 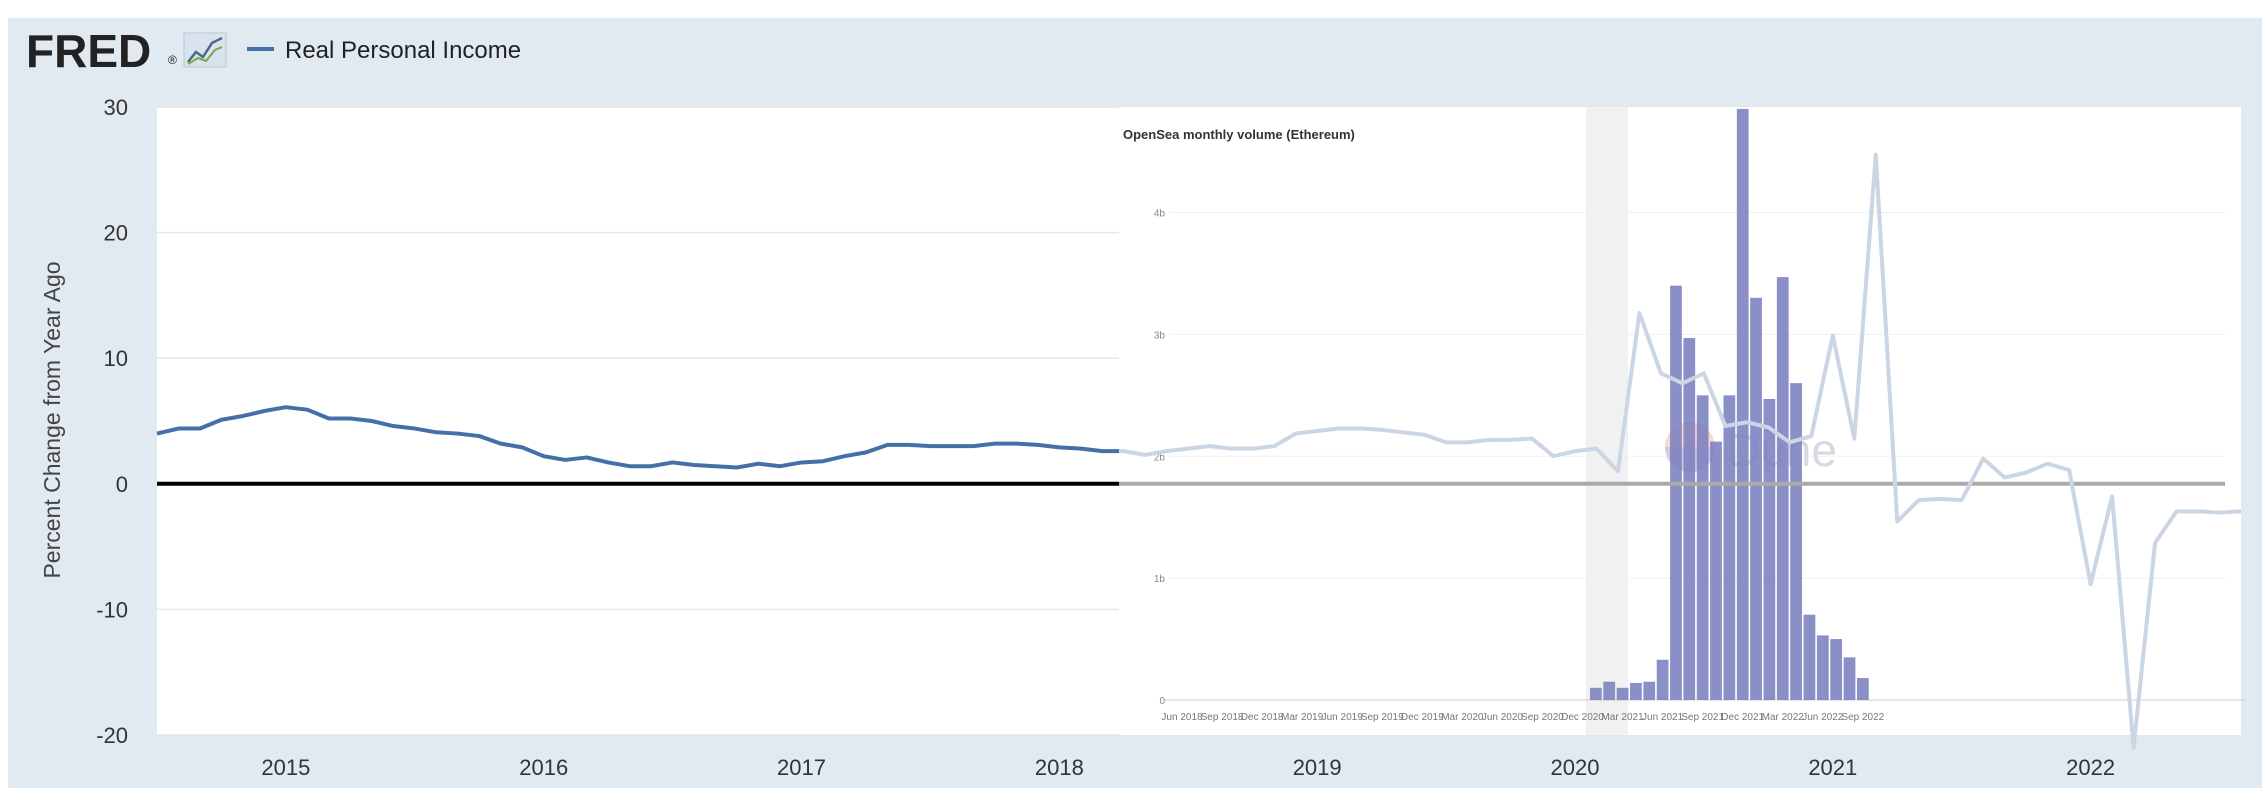 I want to click on dune-x-tick-label: Dec 2021, so click(x=1742, y=717).